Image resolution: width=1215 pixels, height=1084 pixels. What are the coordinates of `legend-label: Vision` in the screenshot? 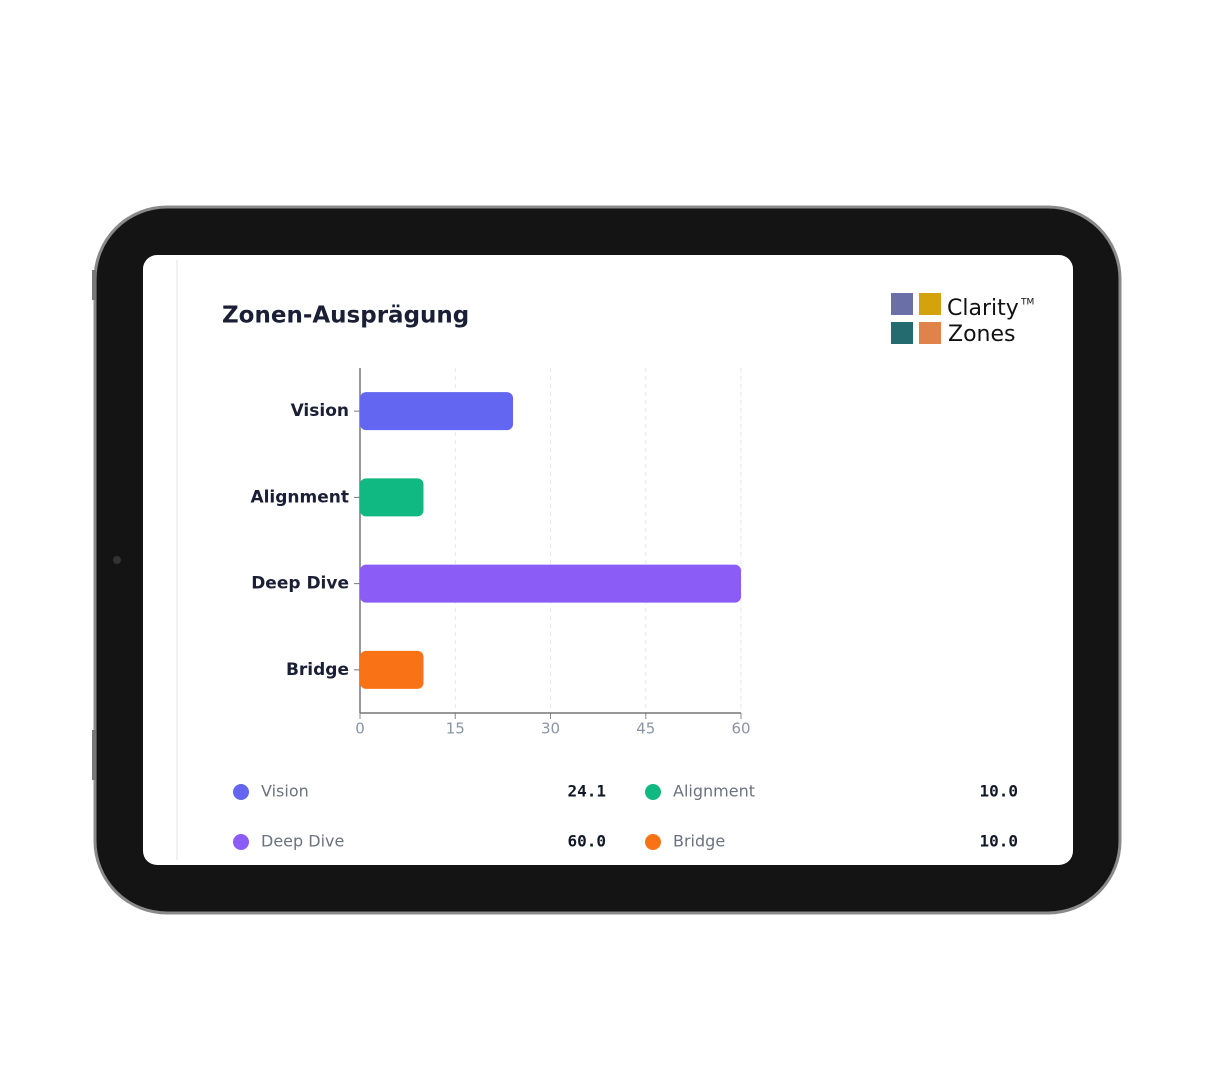 It's located at (285, 791).